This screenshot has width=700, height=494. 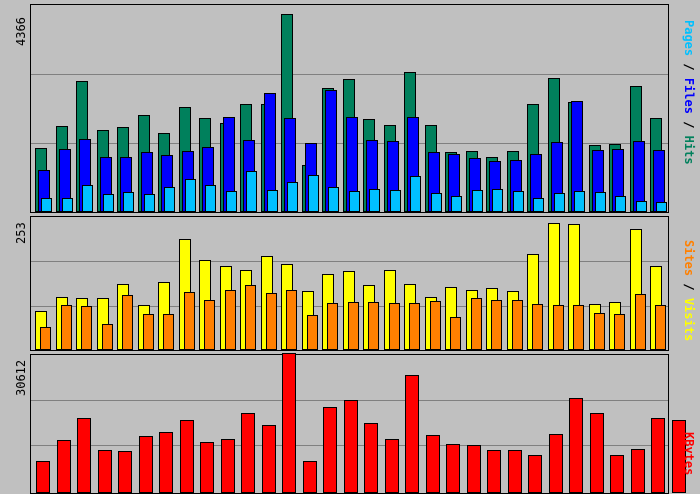 I want to click on visits-ymax-label: 253, so click(x=21, y=233).